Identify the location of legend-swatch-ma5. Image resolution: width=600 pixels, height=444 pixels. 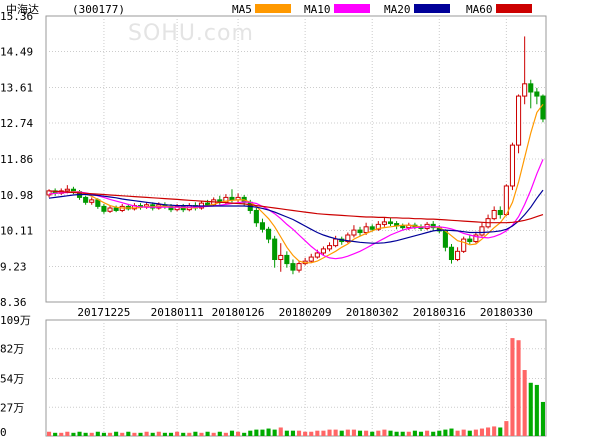
(273, 8).